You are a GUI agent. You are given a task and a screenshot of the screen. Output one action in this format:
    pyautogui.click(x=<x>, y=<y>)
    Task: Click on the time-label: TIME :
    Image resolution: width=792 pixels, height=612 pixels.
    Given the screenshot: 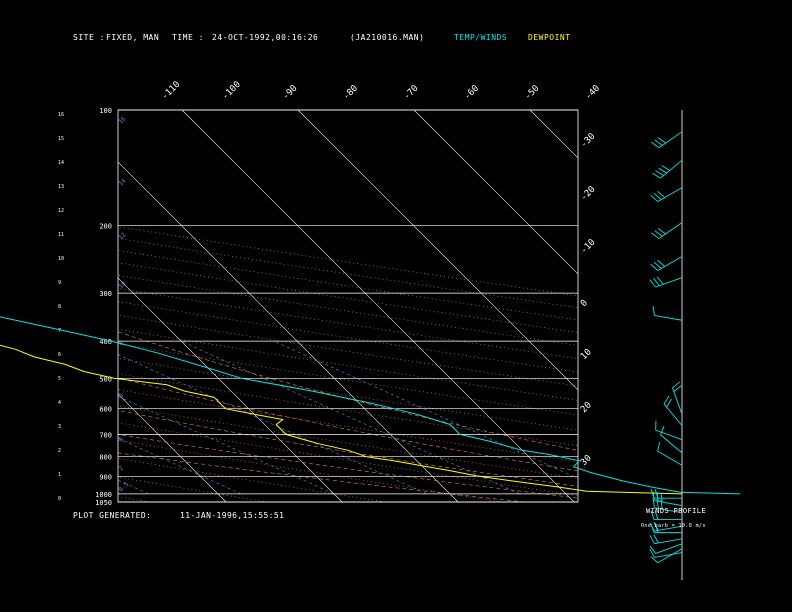 What is the action you would take?
    pyautogui.click(x=188, y=37)
    